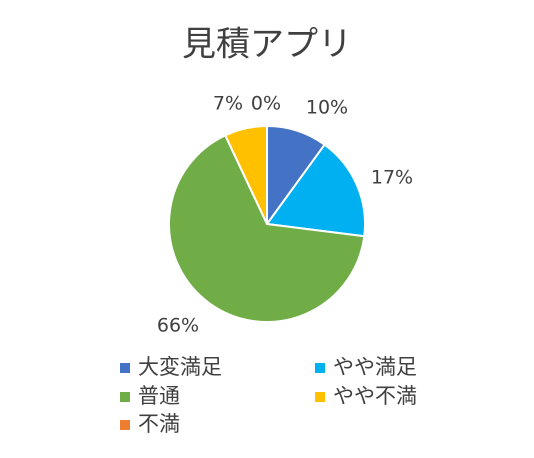  What do you see at coordinates (159, 424) in the screenshot?
I see `legend-label: 不満` at bounding box center [159, 424].